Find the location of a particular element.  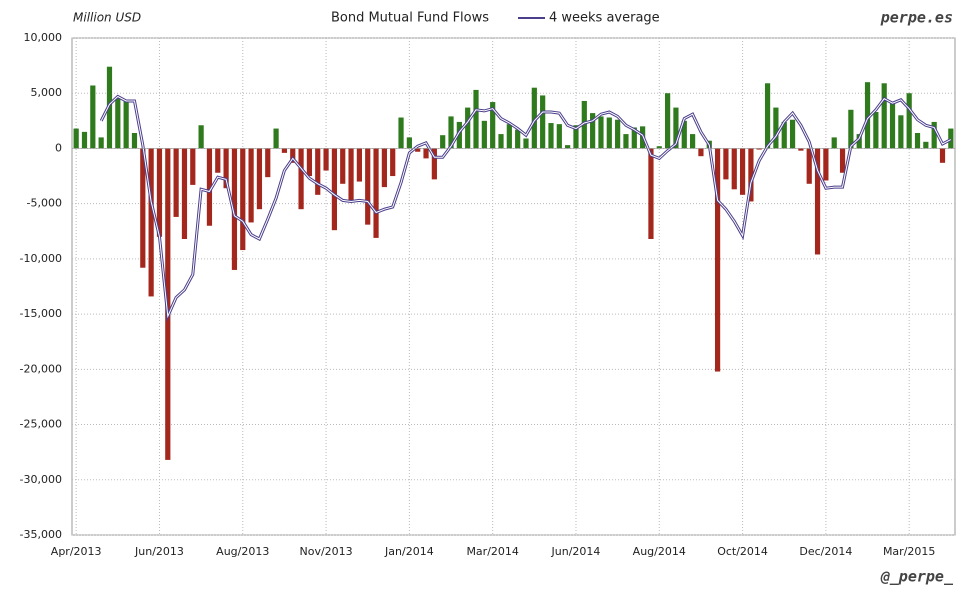

y-tick-label: -25,000 is located at coordinates (41, 424).